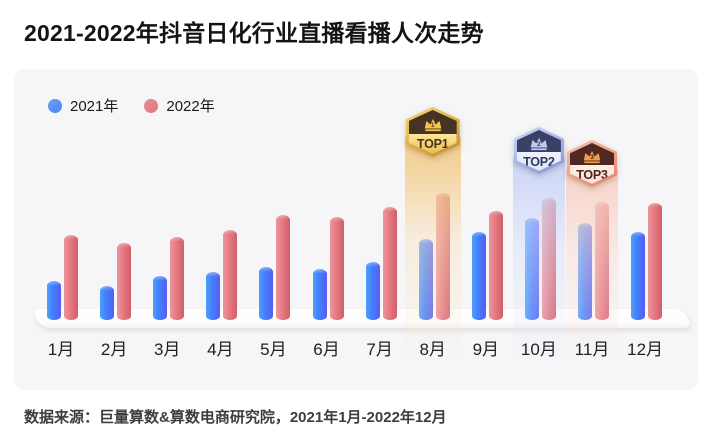 The image size is (712, 446). I want to click on bar-2022-9月, so click(495, 265).